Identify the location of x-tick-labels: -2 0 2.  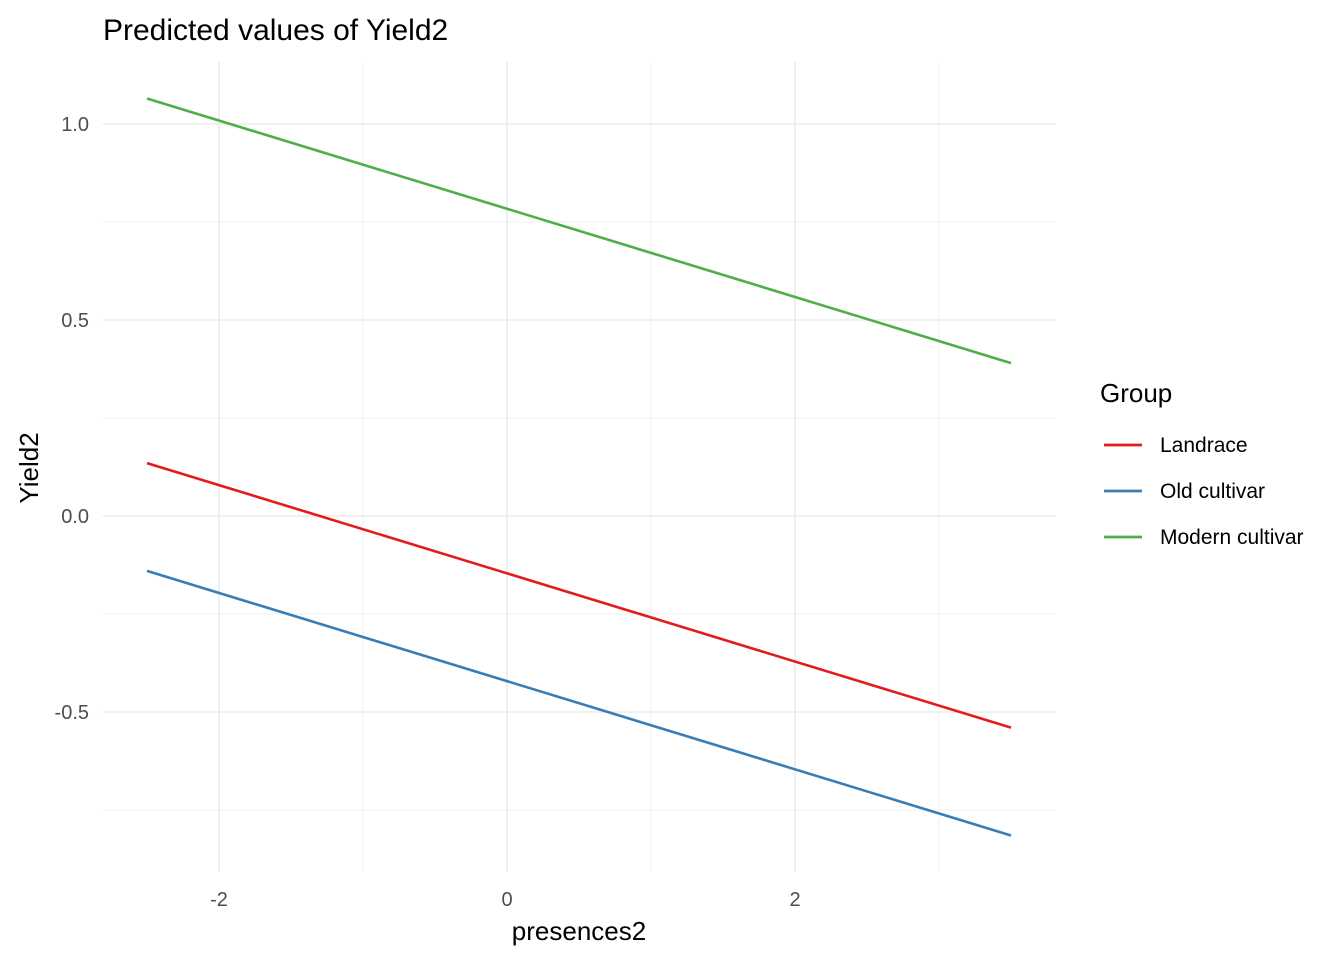
(505, 900).